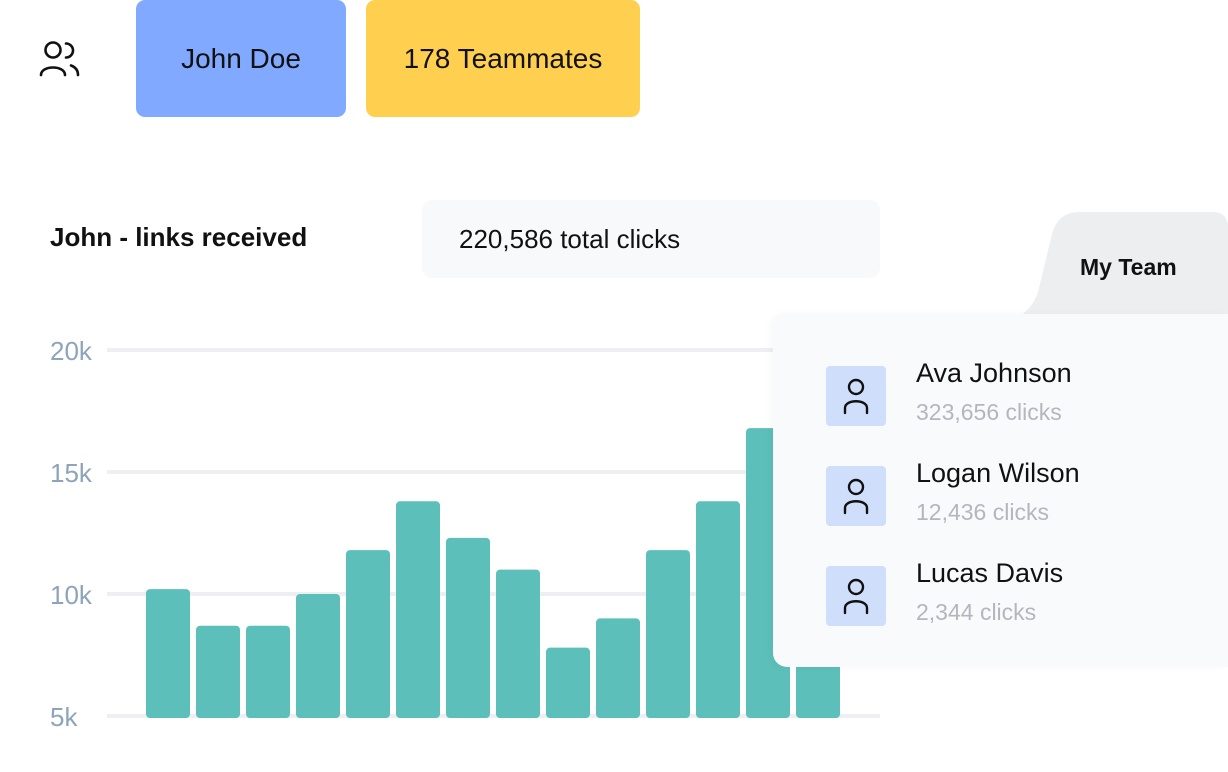 The height and width of the screenshot is (772, 1228). I want to click on member-name: Logan Wilson, so click(998, 473).